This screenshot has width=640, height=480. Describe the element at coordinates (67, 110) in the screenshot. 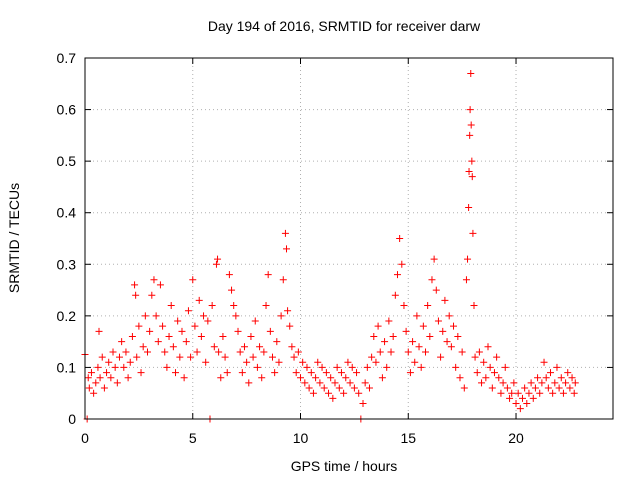

I see `y-tick-label: 0.6` at that location.